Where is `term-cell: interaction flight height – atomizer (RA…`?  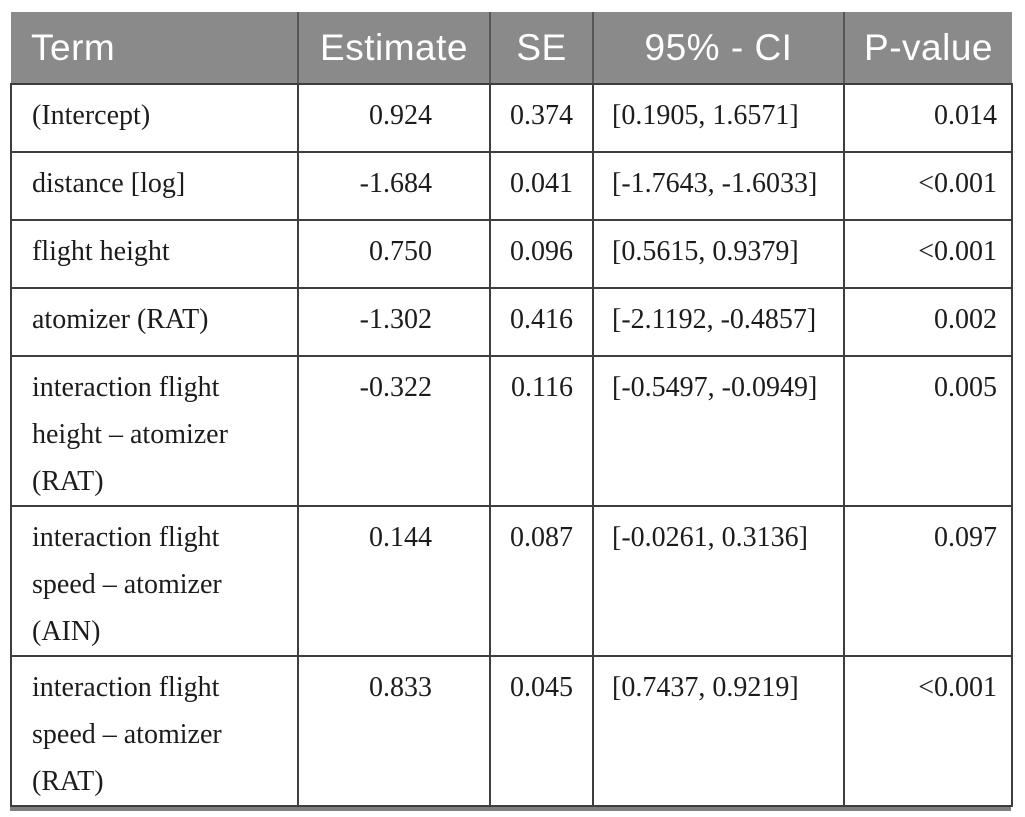 term-cell: interaction flight height – atomizer (RA… is located at coordinates (154, 431).